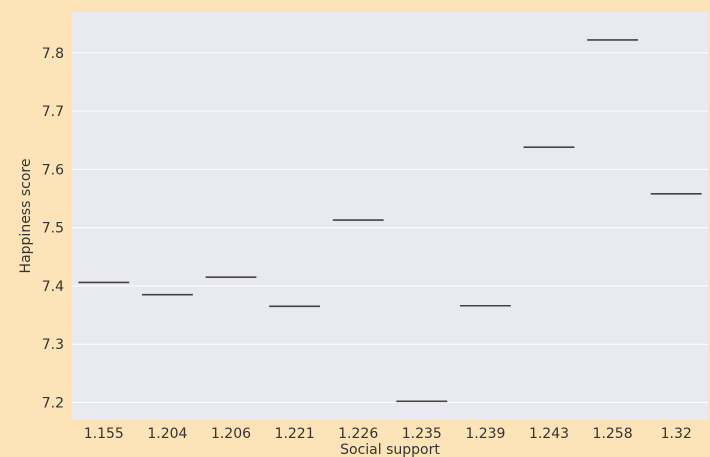 This screenshot has width=710, height=457. I want to click on x-tick-label: 1.243, so click(549, 434).